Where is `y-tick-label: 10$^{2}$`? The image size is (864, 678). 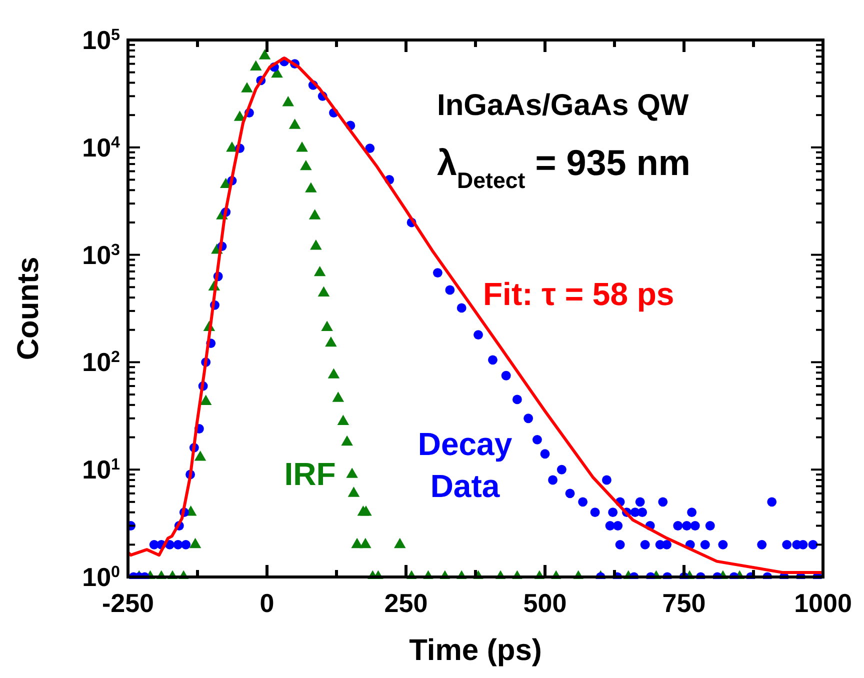 y-tick-label: 10$^{2}$ is located at coordinates (101, 362).